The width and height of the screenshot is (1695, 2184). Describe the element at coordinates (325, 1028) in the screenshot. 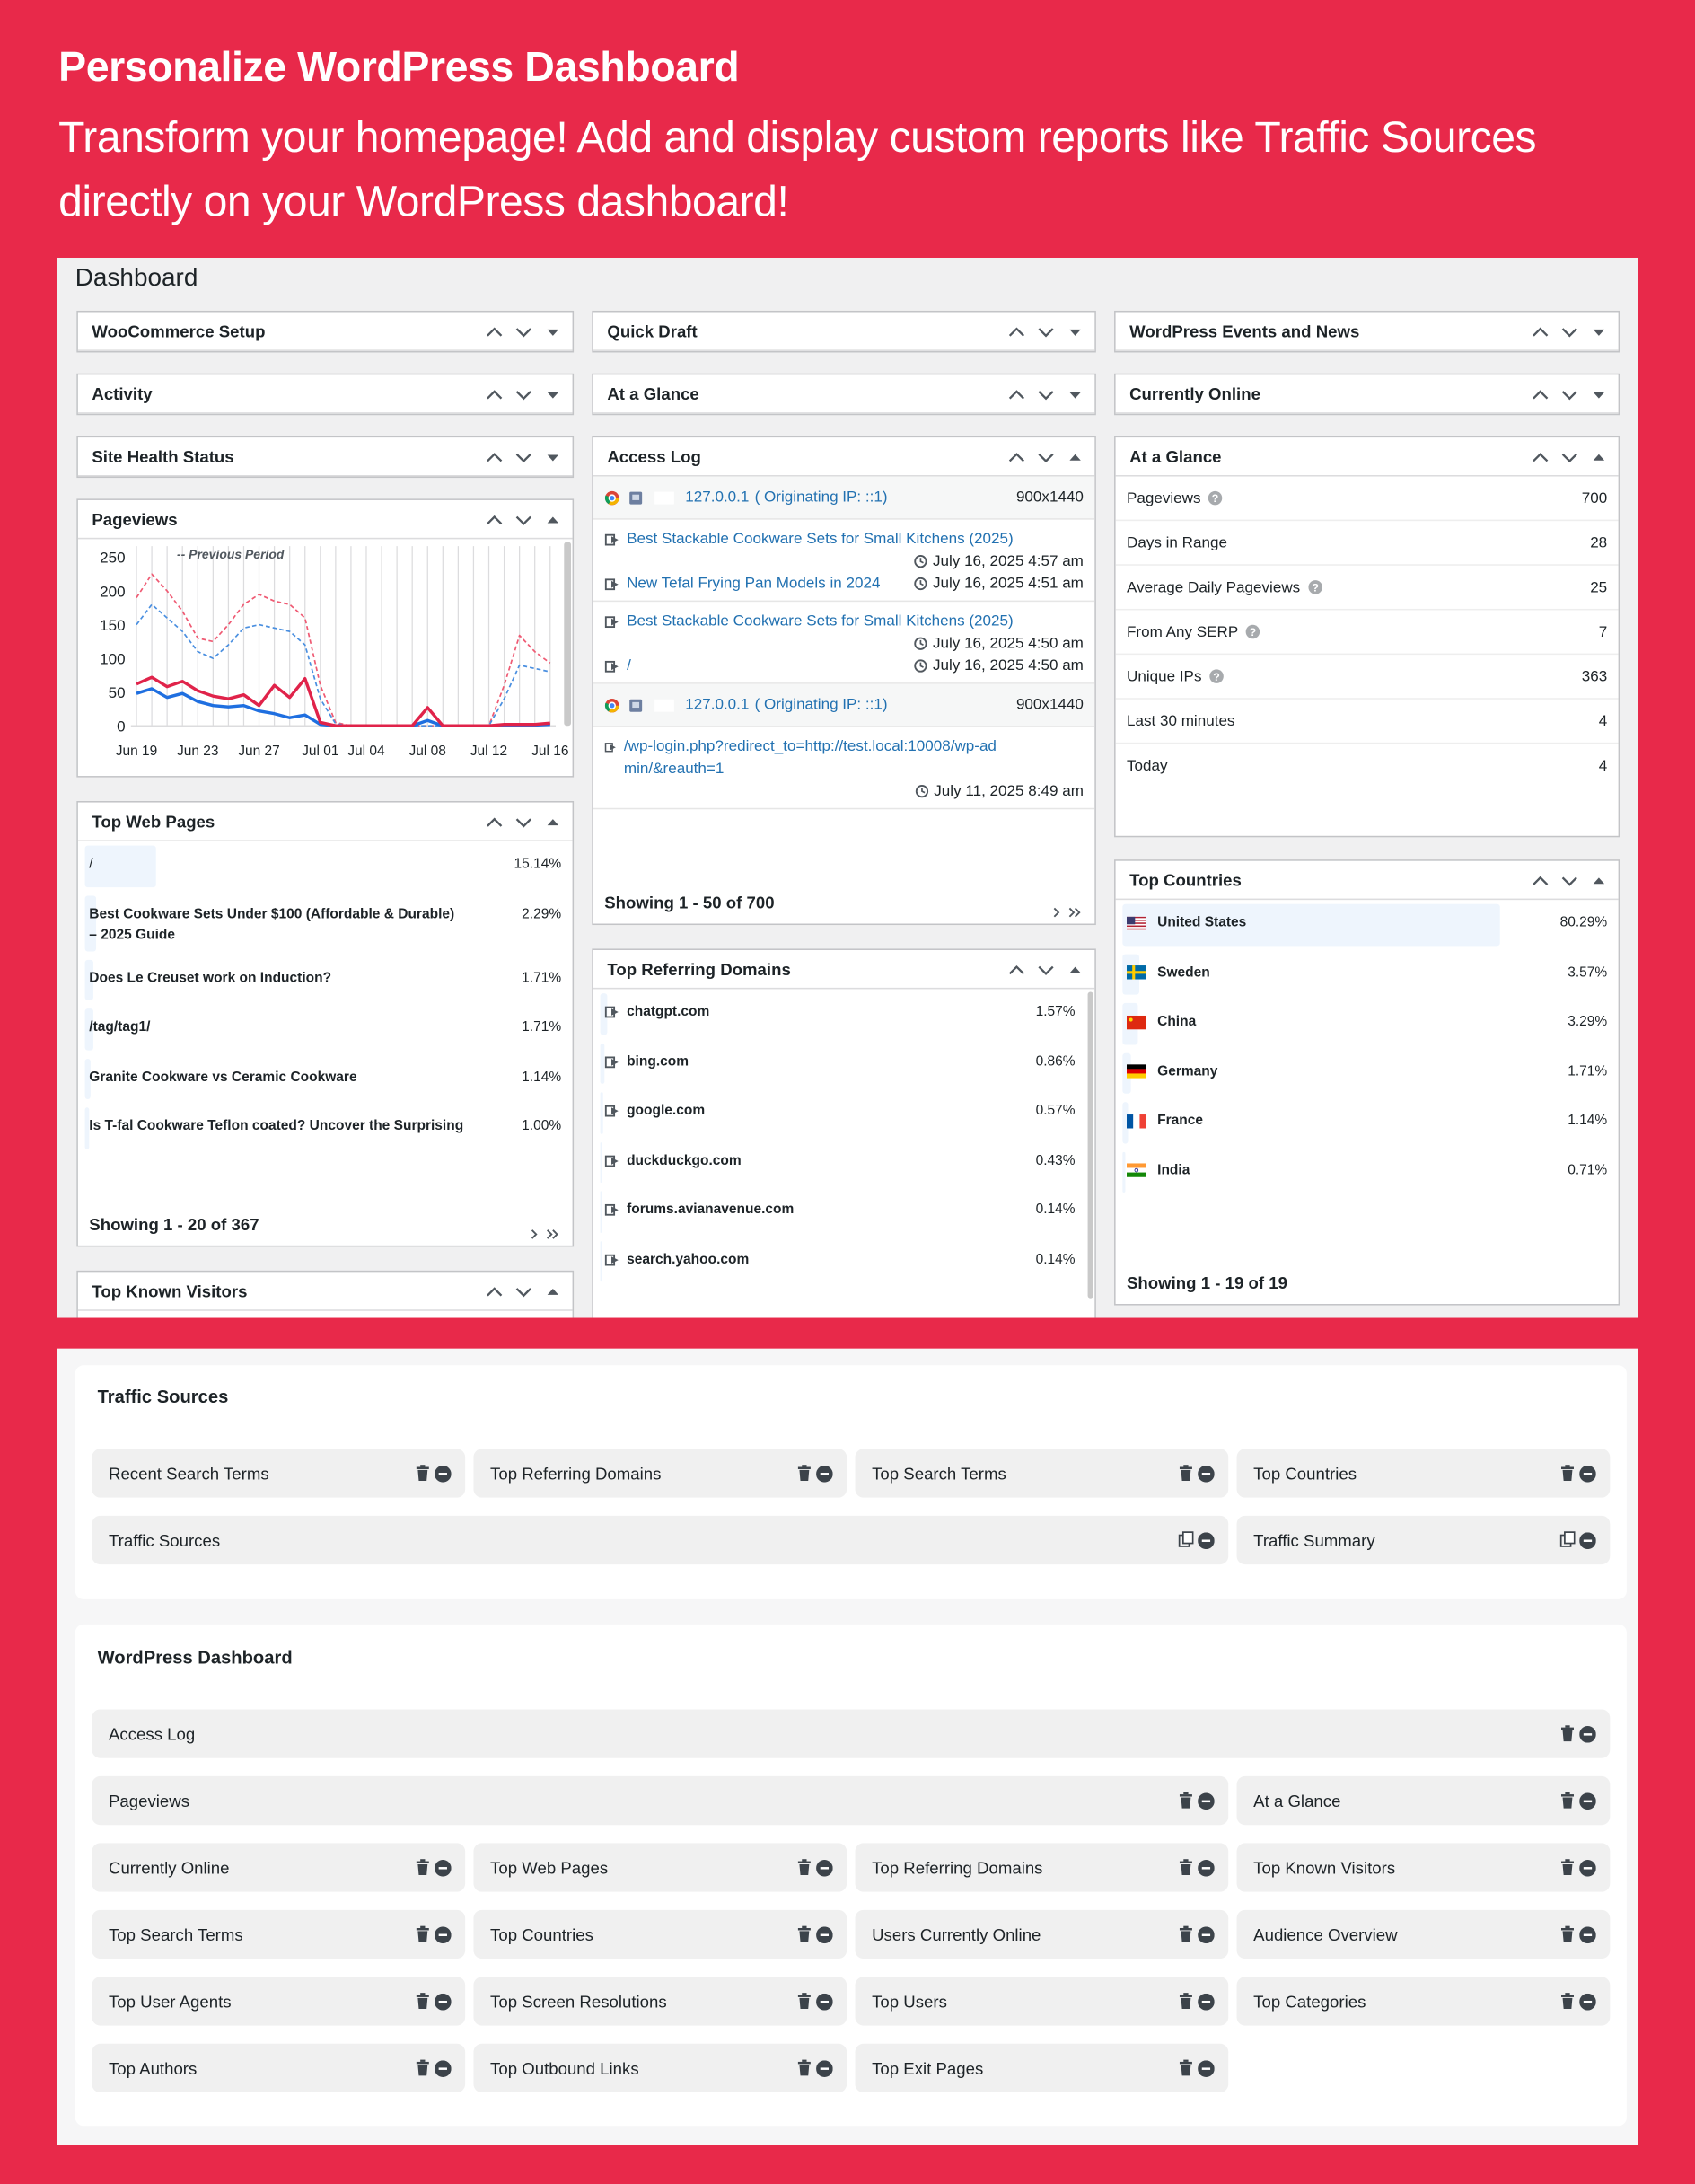

I see `report-row: /tag/tag1/1.71%` at that location.